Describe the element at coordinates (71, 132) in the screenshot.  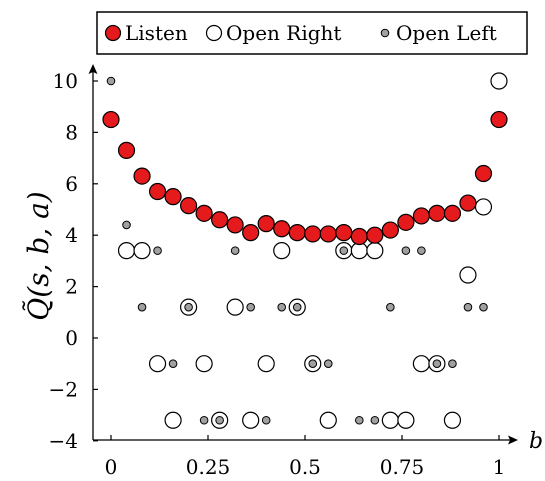
I see `y-tick-label: 8` at that location.